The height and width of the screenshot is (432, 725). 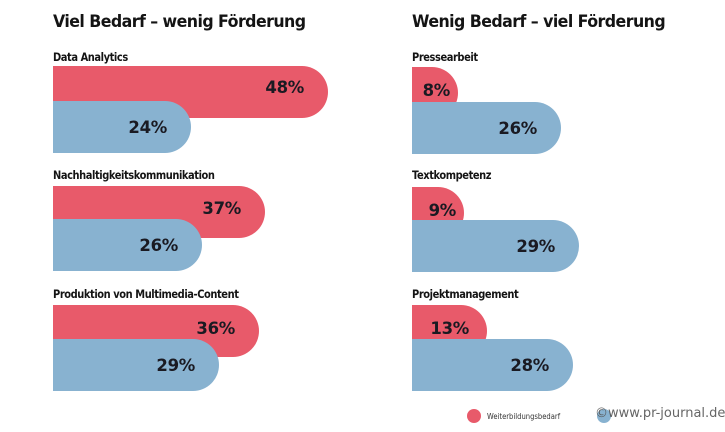 What do you see at coordinates (492, 365) in the screenshot?
I see `bar-foerderung: 28%` at bounding box center [492, 365].